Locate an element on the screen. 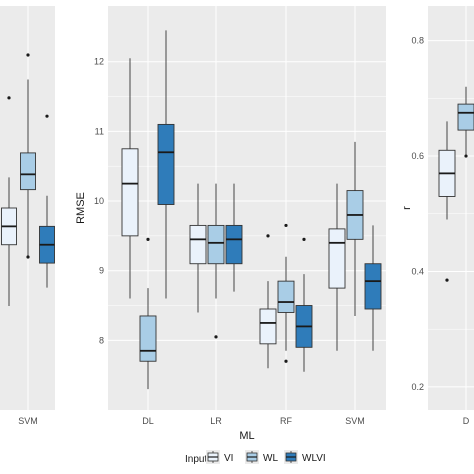 This screenshot has width=474, height=474. box-wl-rf is located at coordinates (286, 293).